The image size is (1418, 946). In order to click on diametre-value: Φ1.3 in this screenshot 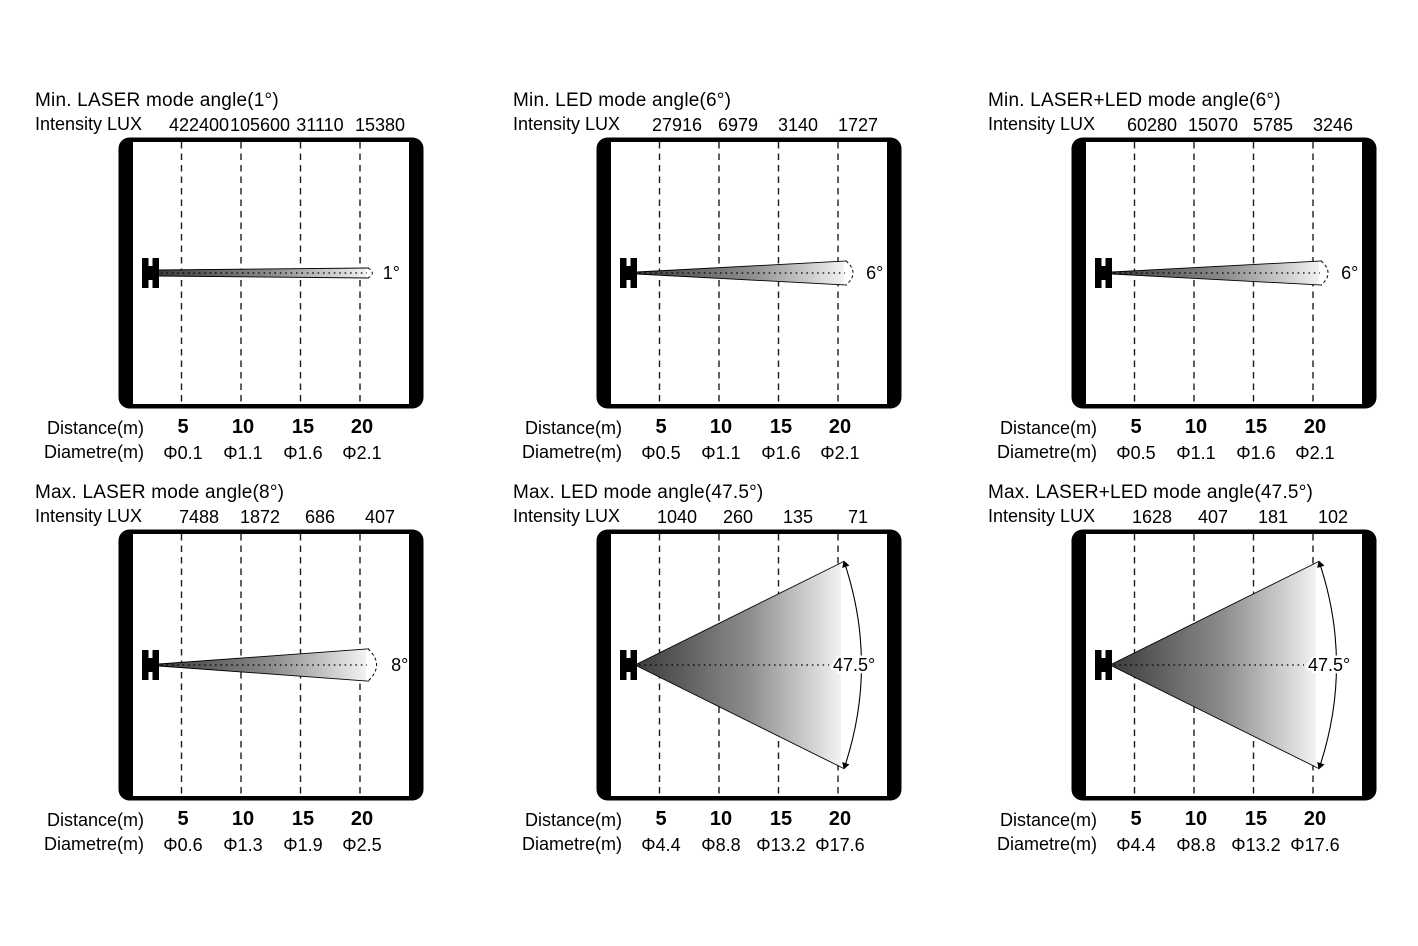, I will do `click(243, 845)`.